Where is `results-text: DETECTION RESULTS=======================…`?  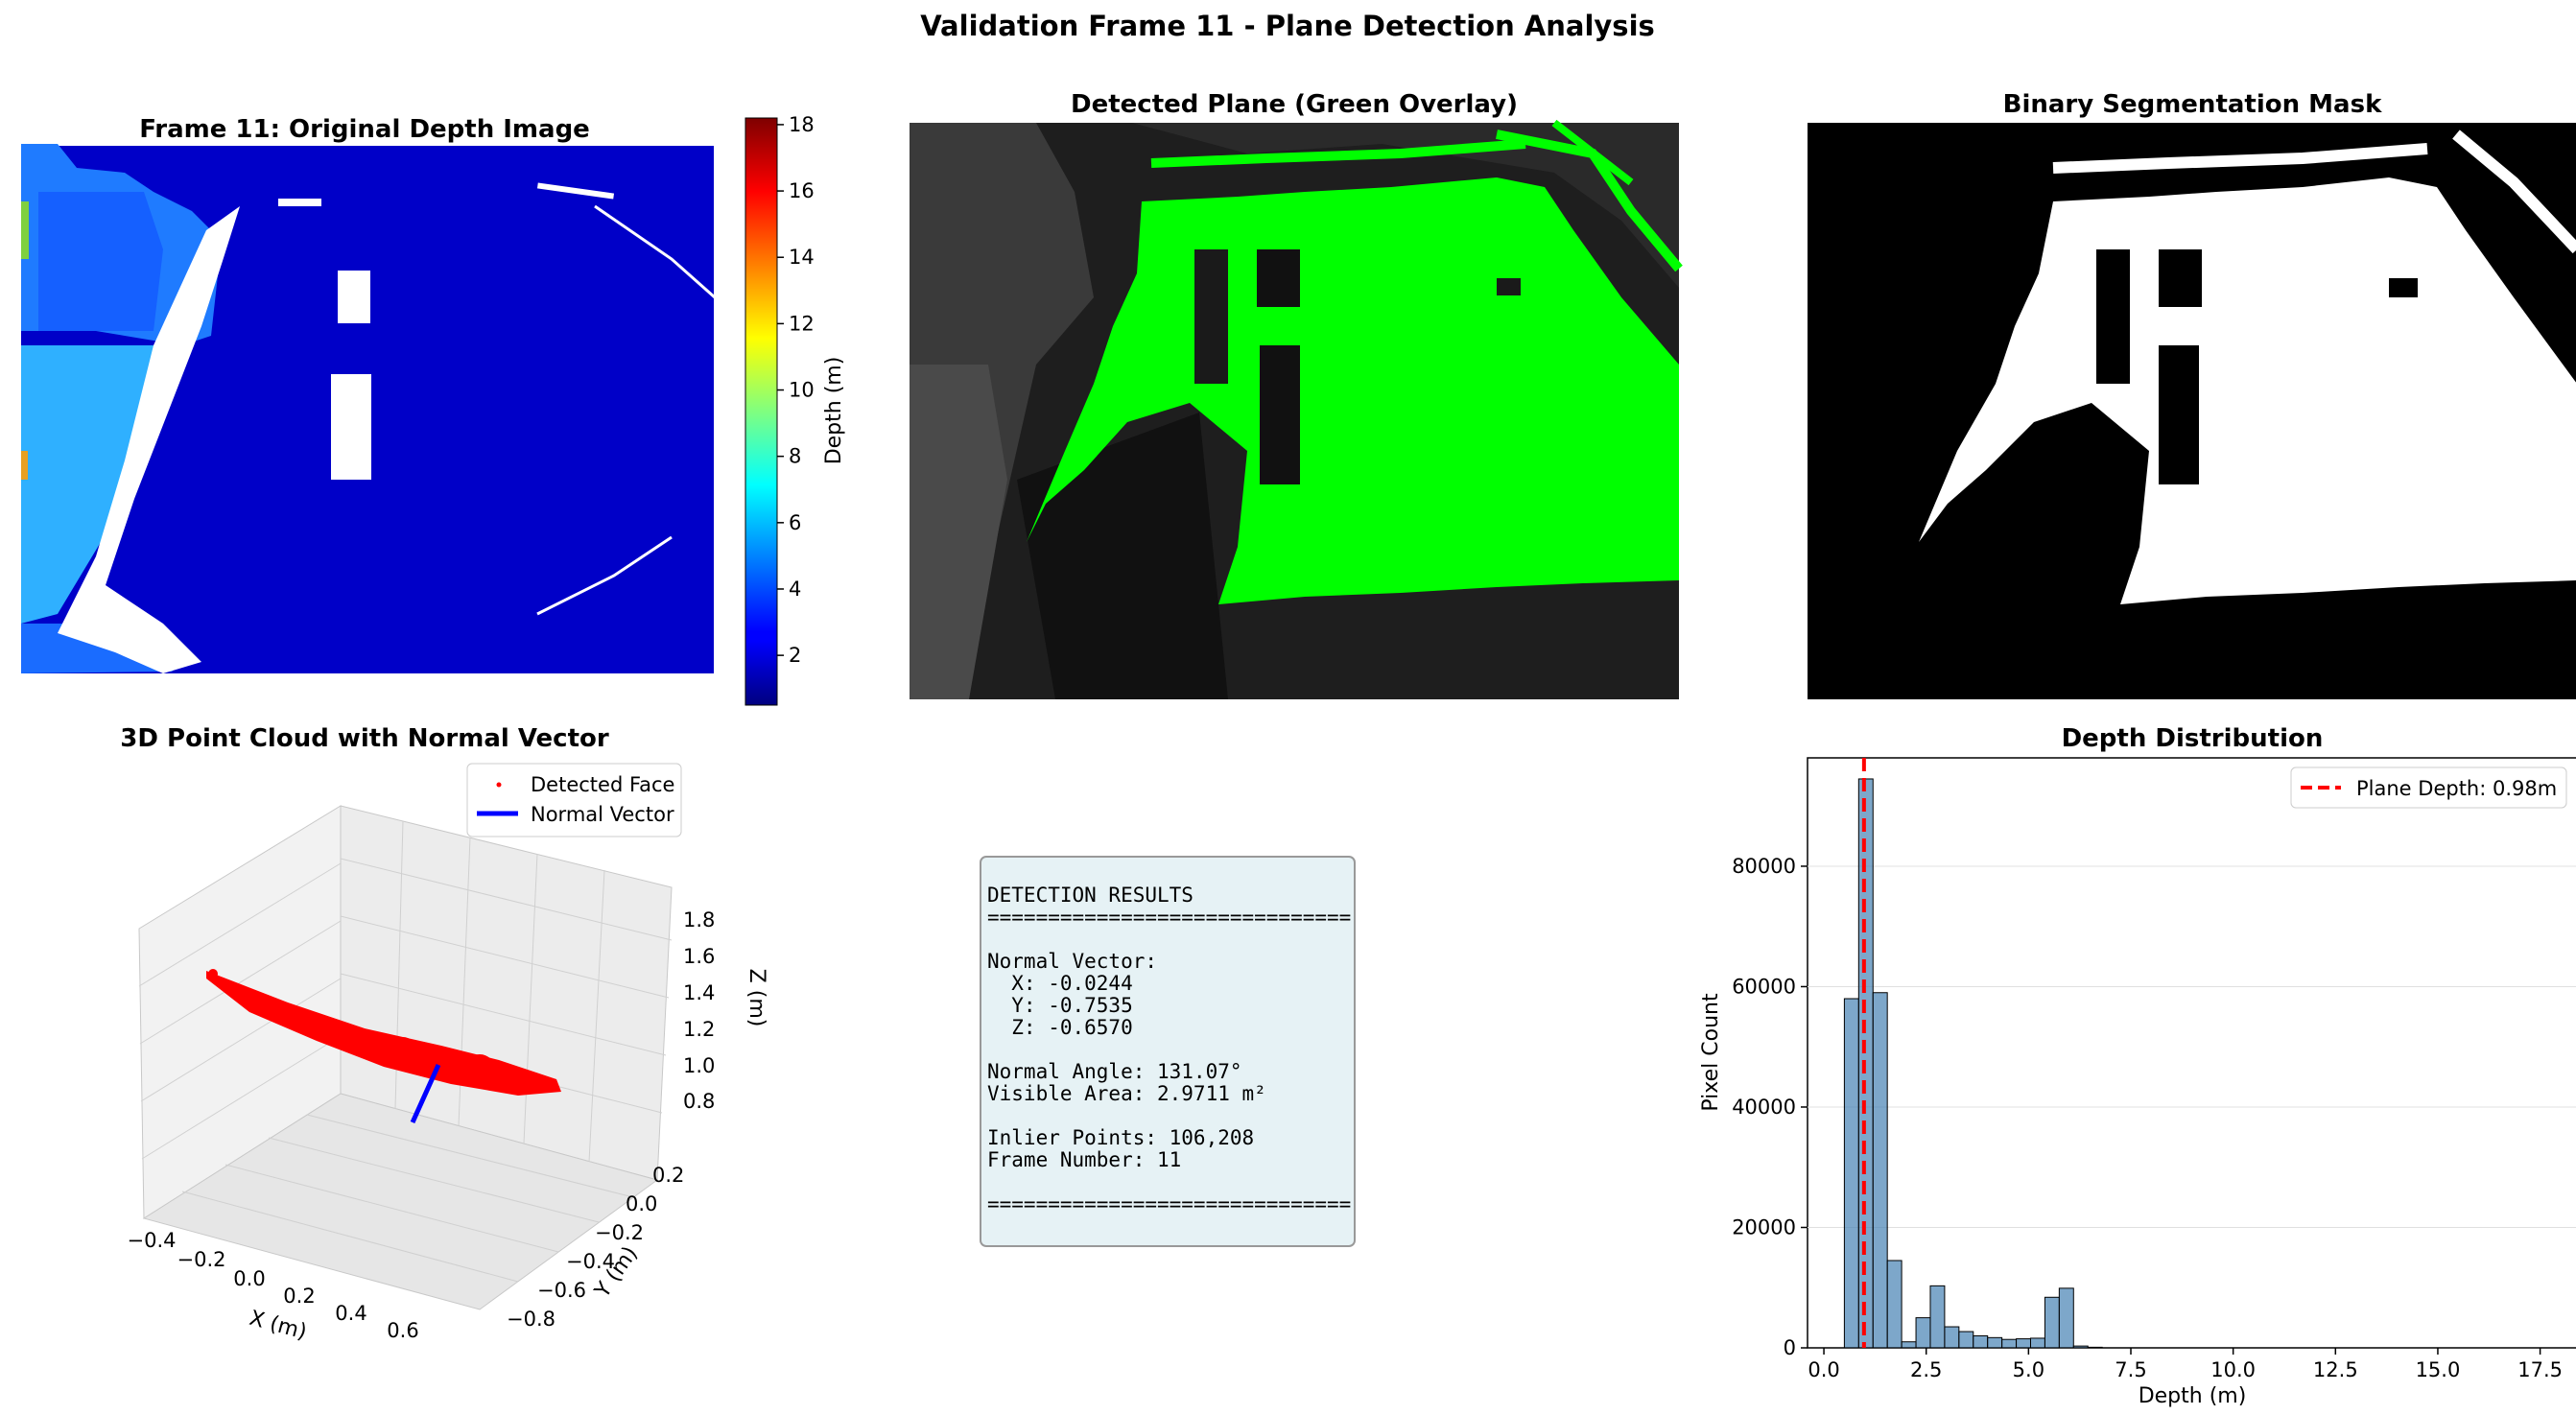 results-text: DETECTION RESULTS=======================… is located at coordinates (1169, 1050).